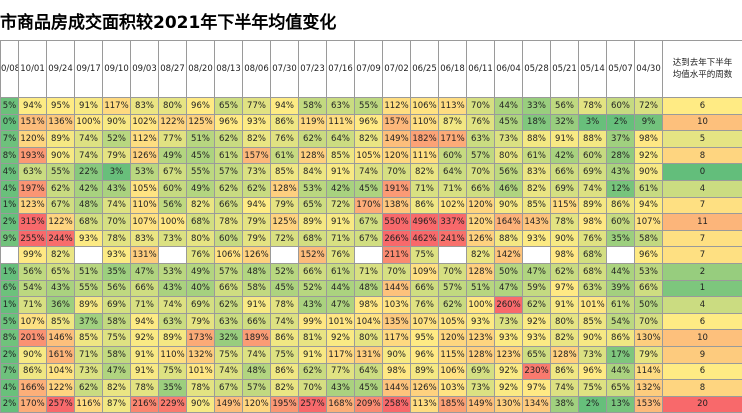 The width and height of the screenshot is (742, 413). I want to click on heat-cell: 71%, so click(144, 305).